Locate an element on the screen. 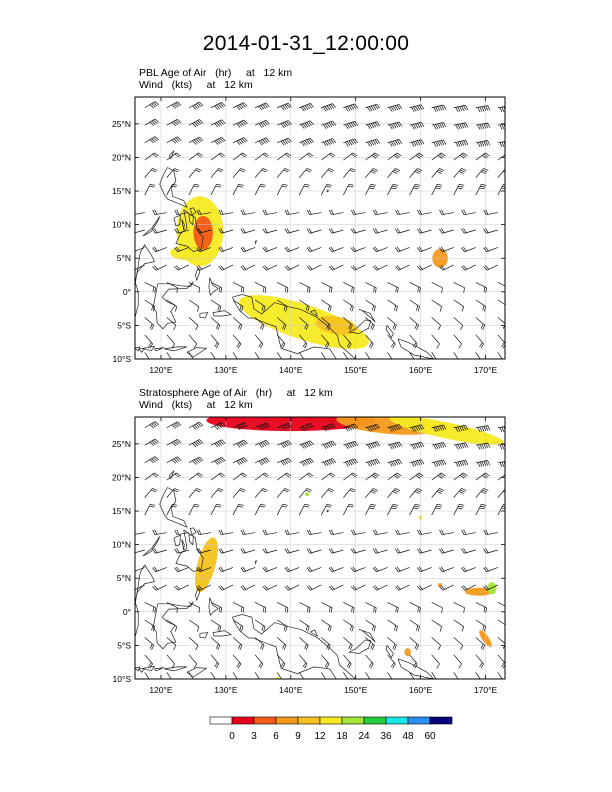 Image resolution: width=612 pixels, height=792 pixels. colorbar-label: 18 is located at coordinates (342, 736).